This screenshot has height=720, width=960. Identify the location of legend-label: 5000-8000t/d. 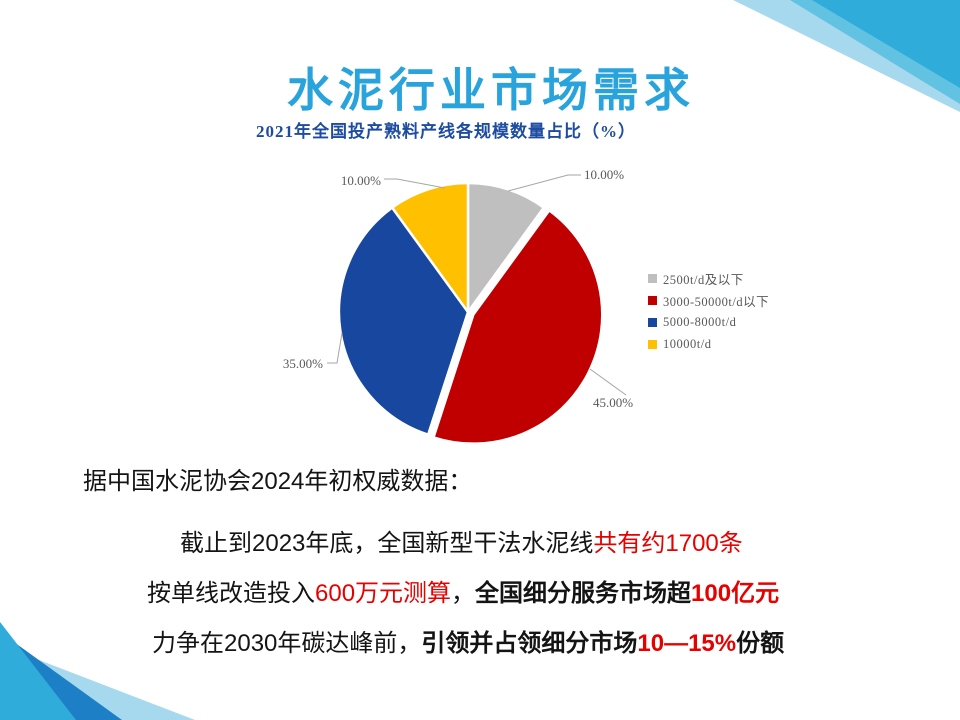
(700, 321).